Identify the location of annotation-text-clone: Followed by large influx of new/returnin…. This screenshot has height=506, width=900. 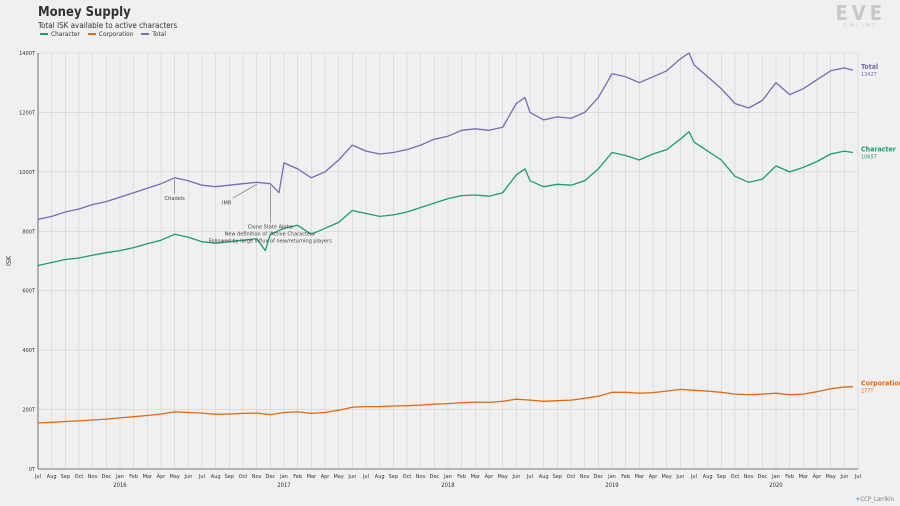
(270, 242).